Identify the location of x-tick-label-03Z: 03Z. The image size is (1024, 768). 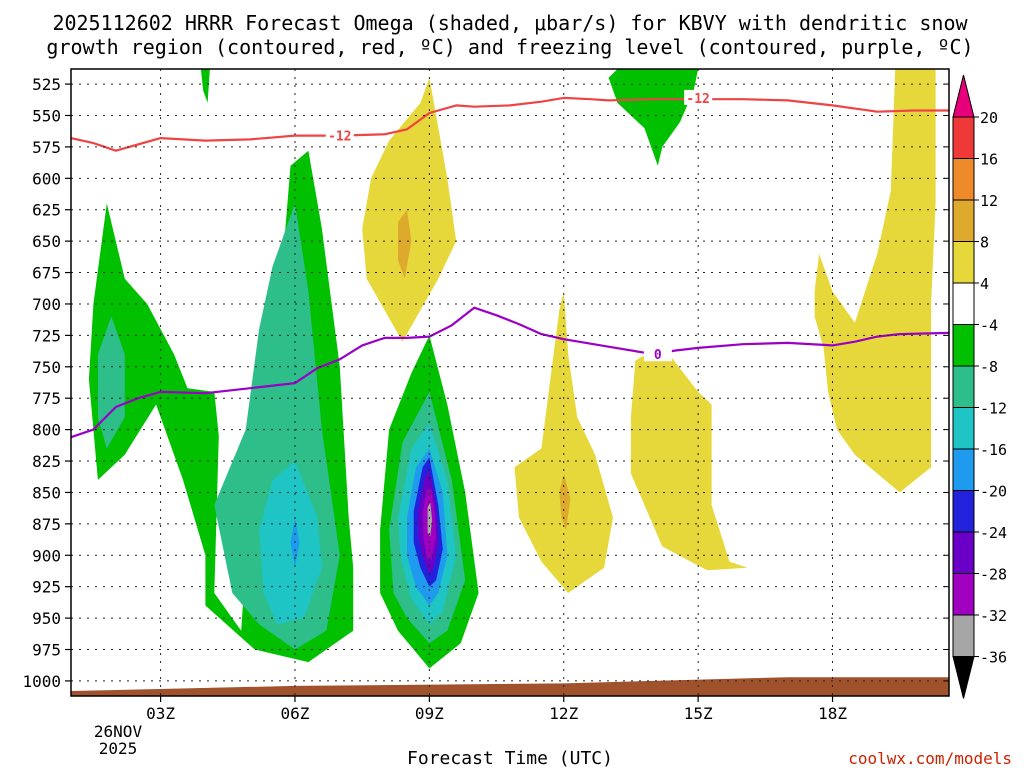
(160, 713).